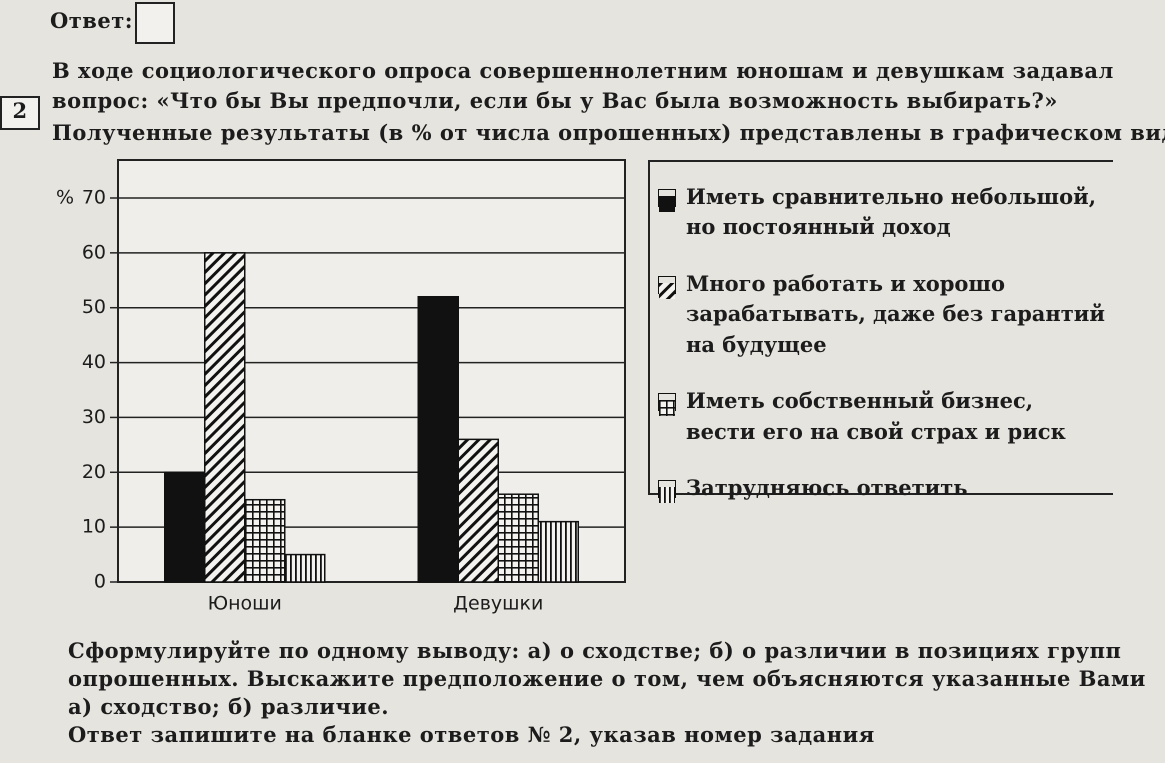 This screenshot has height=763, width=1165. I want to click on y-tick-label: 10, so click(94, 527).